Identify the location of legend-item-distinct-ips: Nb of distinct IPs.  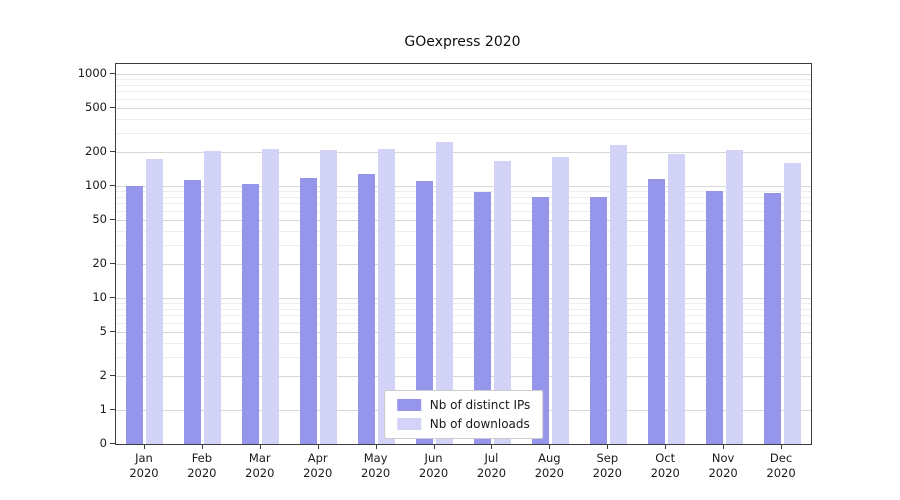
(463, 405).